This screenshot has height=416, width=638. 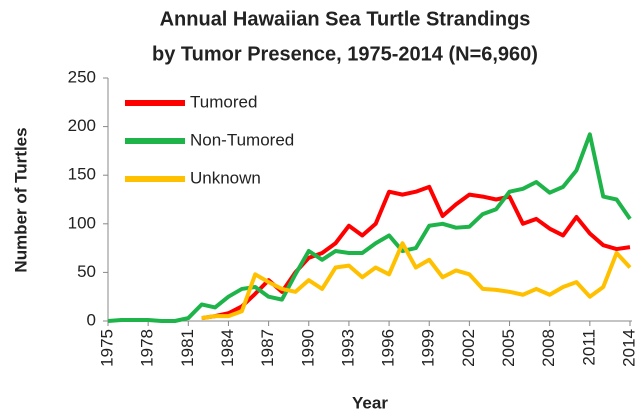 I want to click on y-axis-label: Number of Turtles, so click(x=20, y=199).